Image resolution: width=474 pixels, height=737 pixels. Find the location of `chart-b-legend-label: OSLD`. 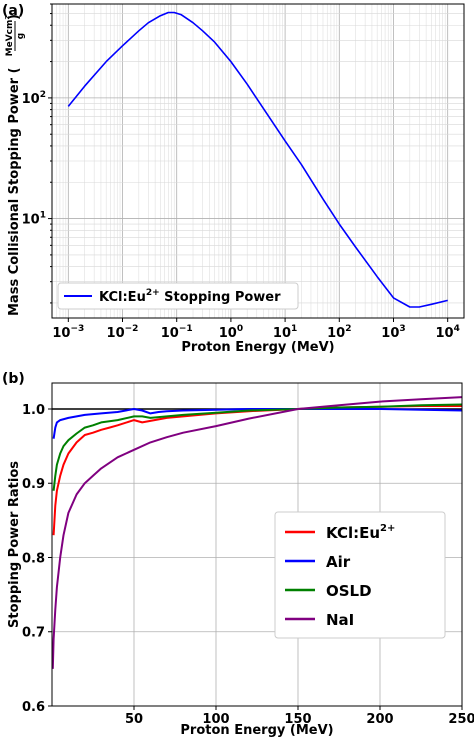

chart-b-legend-label: OSLD is located at coordinates (349, 591).